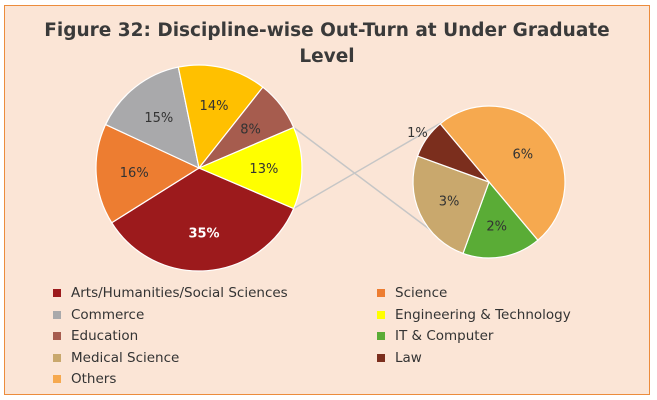  What do you see at coordinates (522, 155) in the screenshot?
I see `breakout-label-others: 6%` at bounding box center [522, 155].